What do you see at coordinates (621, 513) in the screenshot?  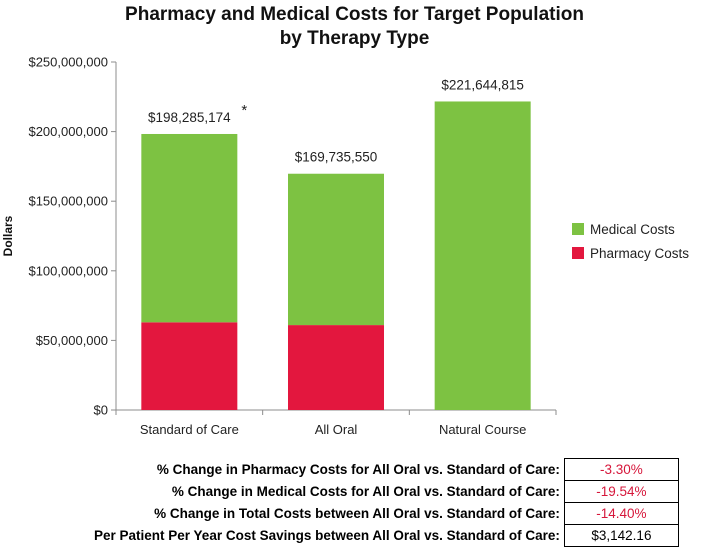 I see `summary-value: -14.40%` at bounding box center [621, 513].